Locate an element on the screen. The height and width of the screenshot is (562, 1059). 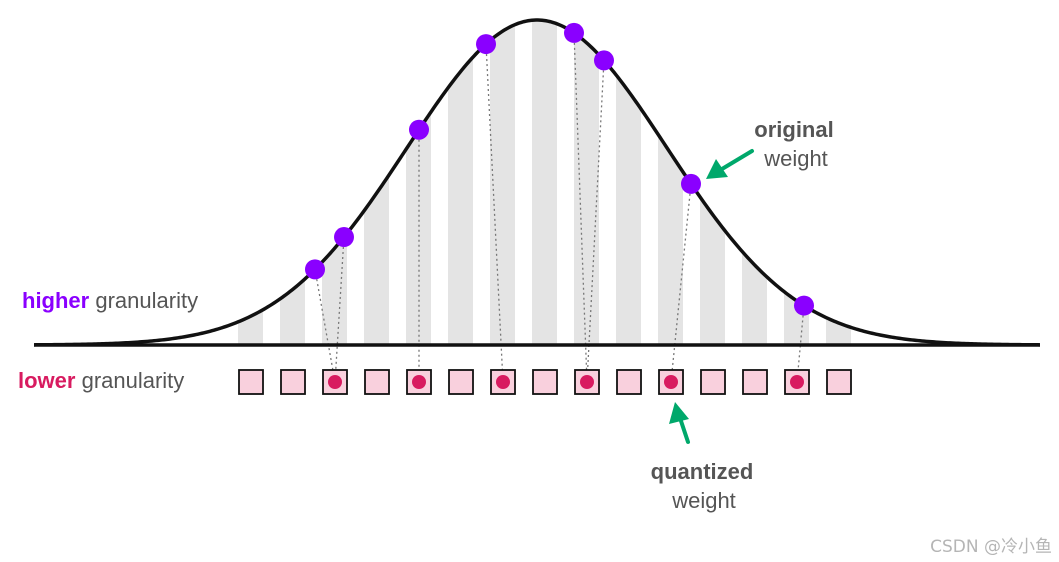
original-weight-title: original is located at coordinates (793, 129).